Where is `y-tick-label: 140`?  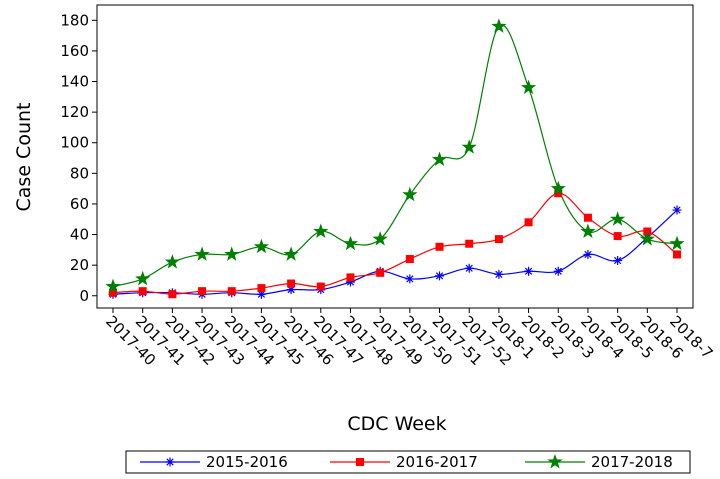 y-tick-label: 140 is located at coordinates (74, 82).